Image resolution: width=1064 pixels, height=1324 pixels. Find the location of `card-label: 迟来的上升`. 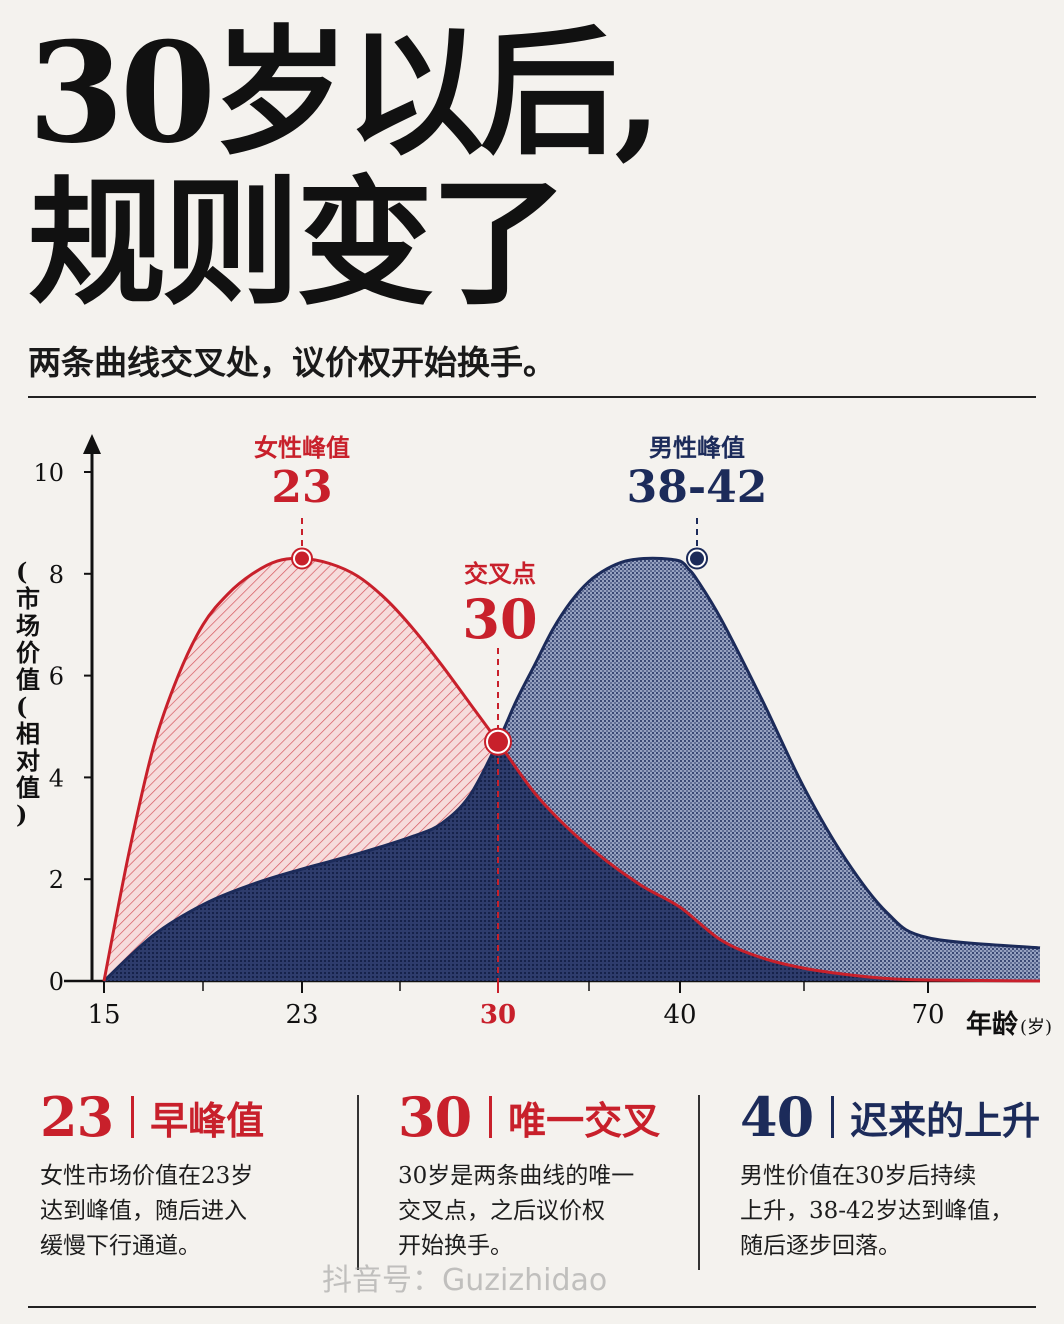

card-label: 迟来的上升 is located at coordinates (945, 1120).